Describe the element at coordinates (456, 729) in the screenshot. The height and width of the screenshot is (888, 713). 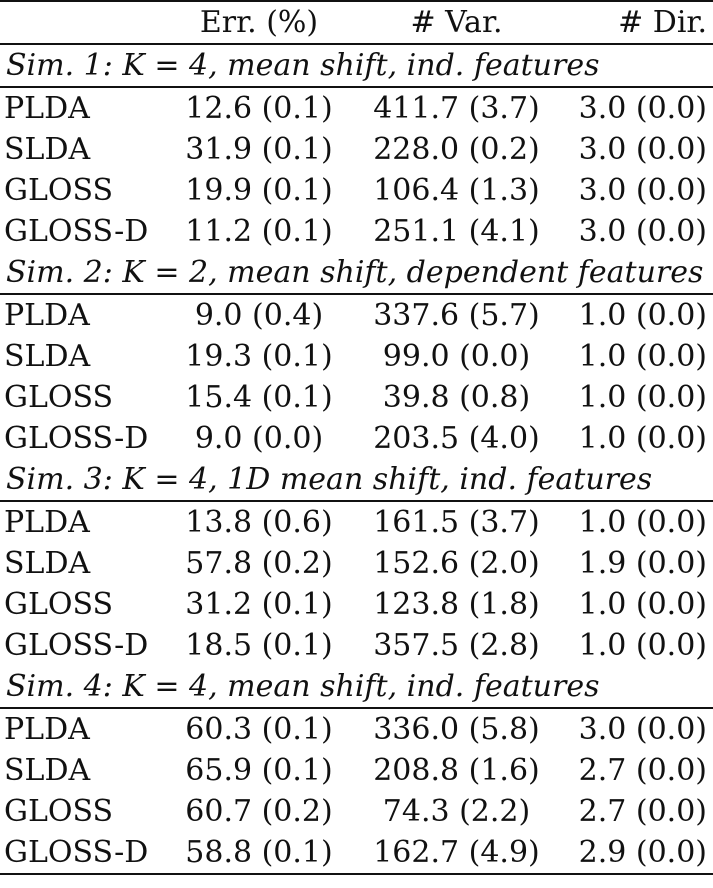
I see `cell-variables: 336.0 (5.8)` at that location.